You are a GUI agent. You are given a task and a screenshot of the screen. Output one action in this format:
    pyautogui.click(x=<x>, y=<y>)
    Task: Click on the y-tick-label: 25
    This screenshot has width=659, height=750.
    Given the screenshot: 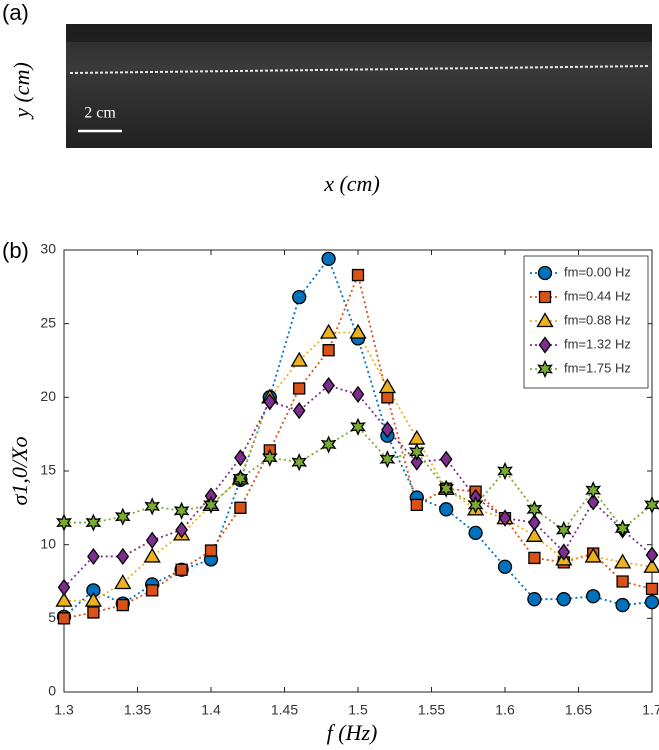 What is the action you would take?
    pyautogui.click(x=48, y=322)
    